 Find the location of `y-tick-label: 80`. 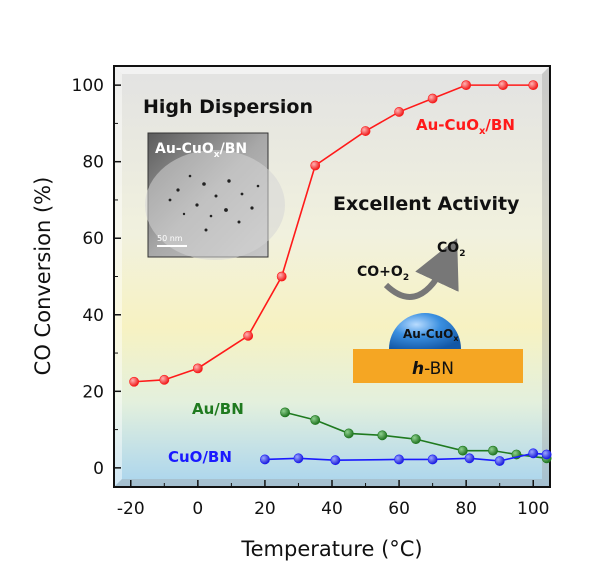

y-tick-label: 80 is located at coordinates (93, 163).